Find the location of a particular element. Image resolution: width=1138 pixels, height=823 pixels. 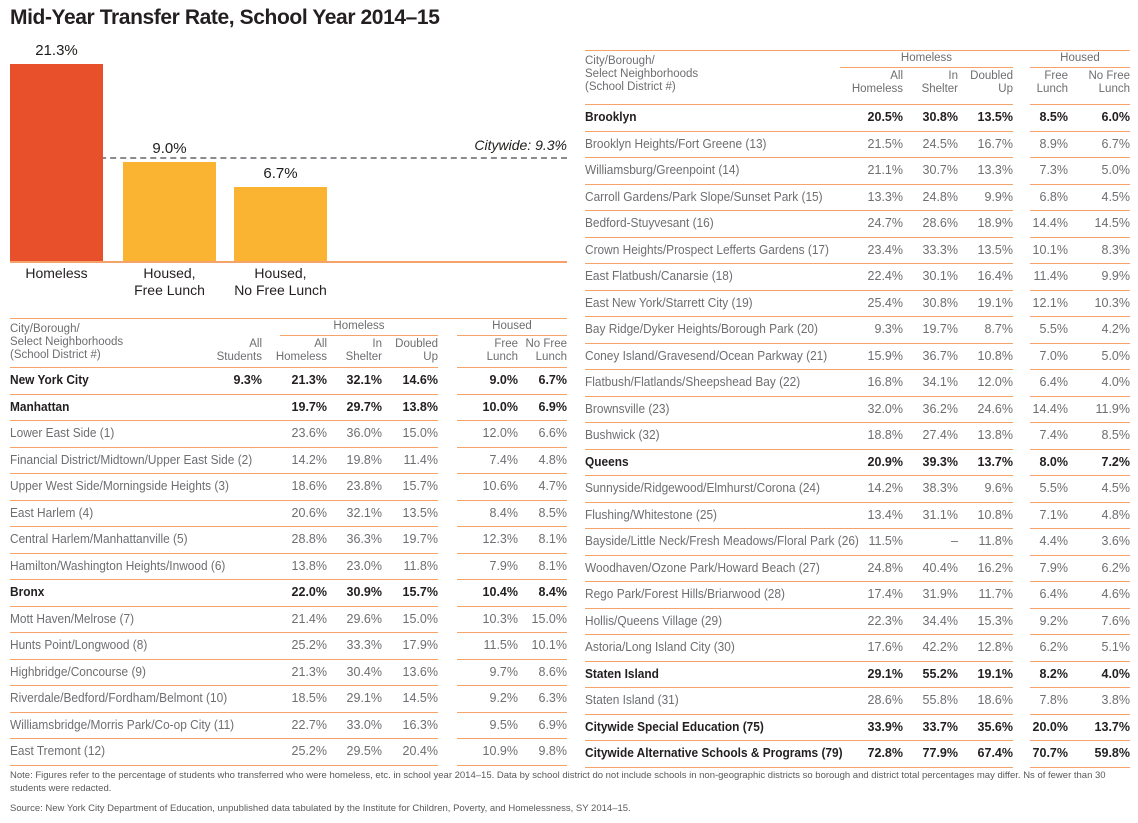

cell-value: 12.8% is located at coordinates (995, 647).